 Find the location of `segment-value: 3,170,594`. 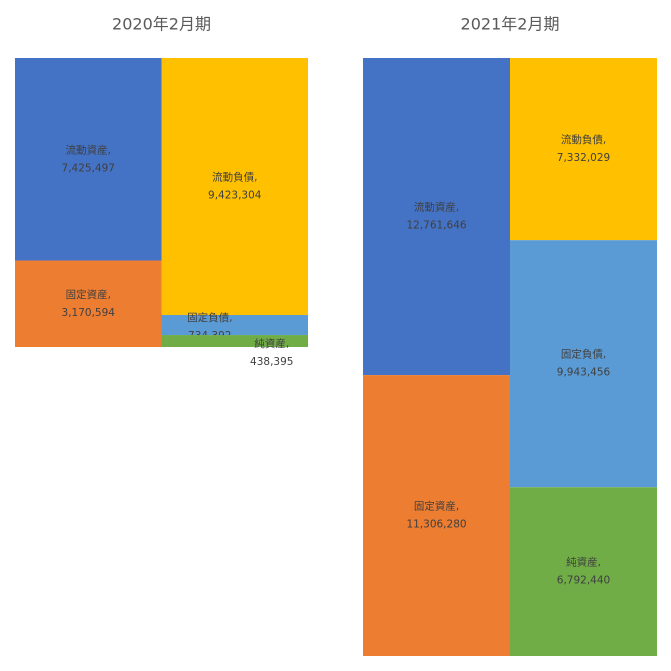

segment-value: 3,170,594 is located at coordinates (89, 313).